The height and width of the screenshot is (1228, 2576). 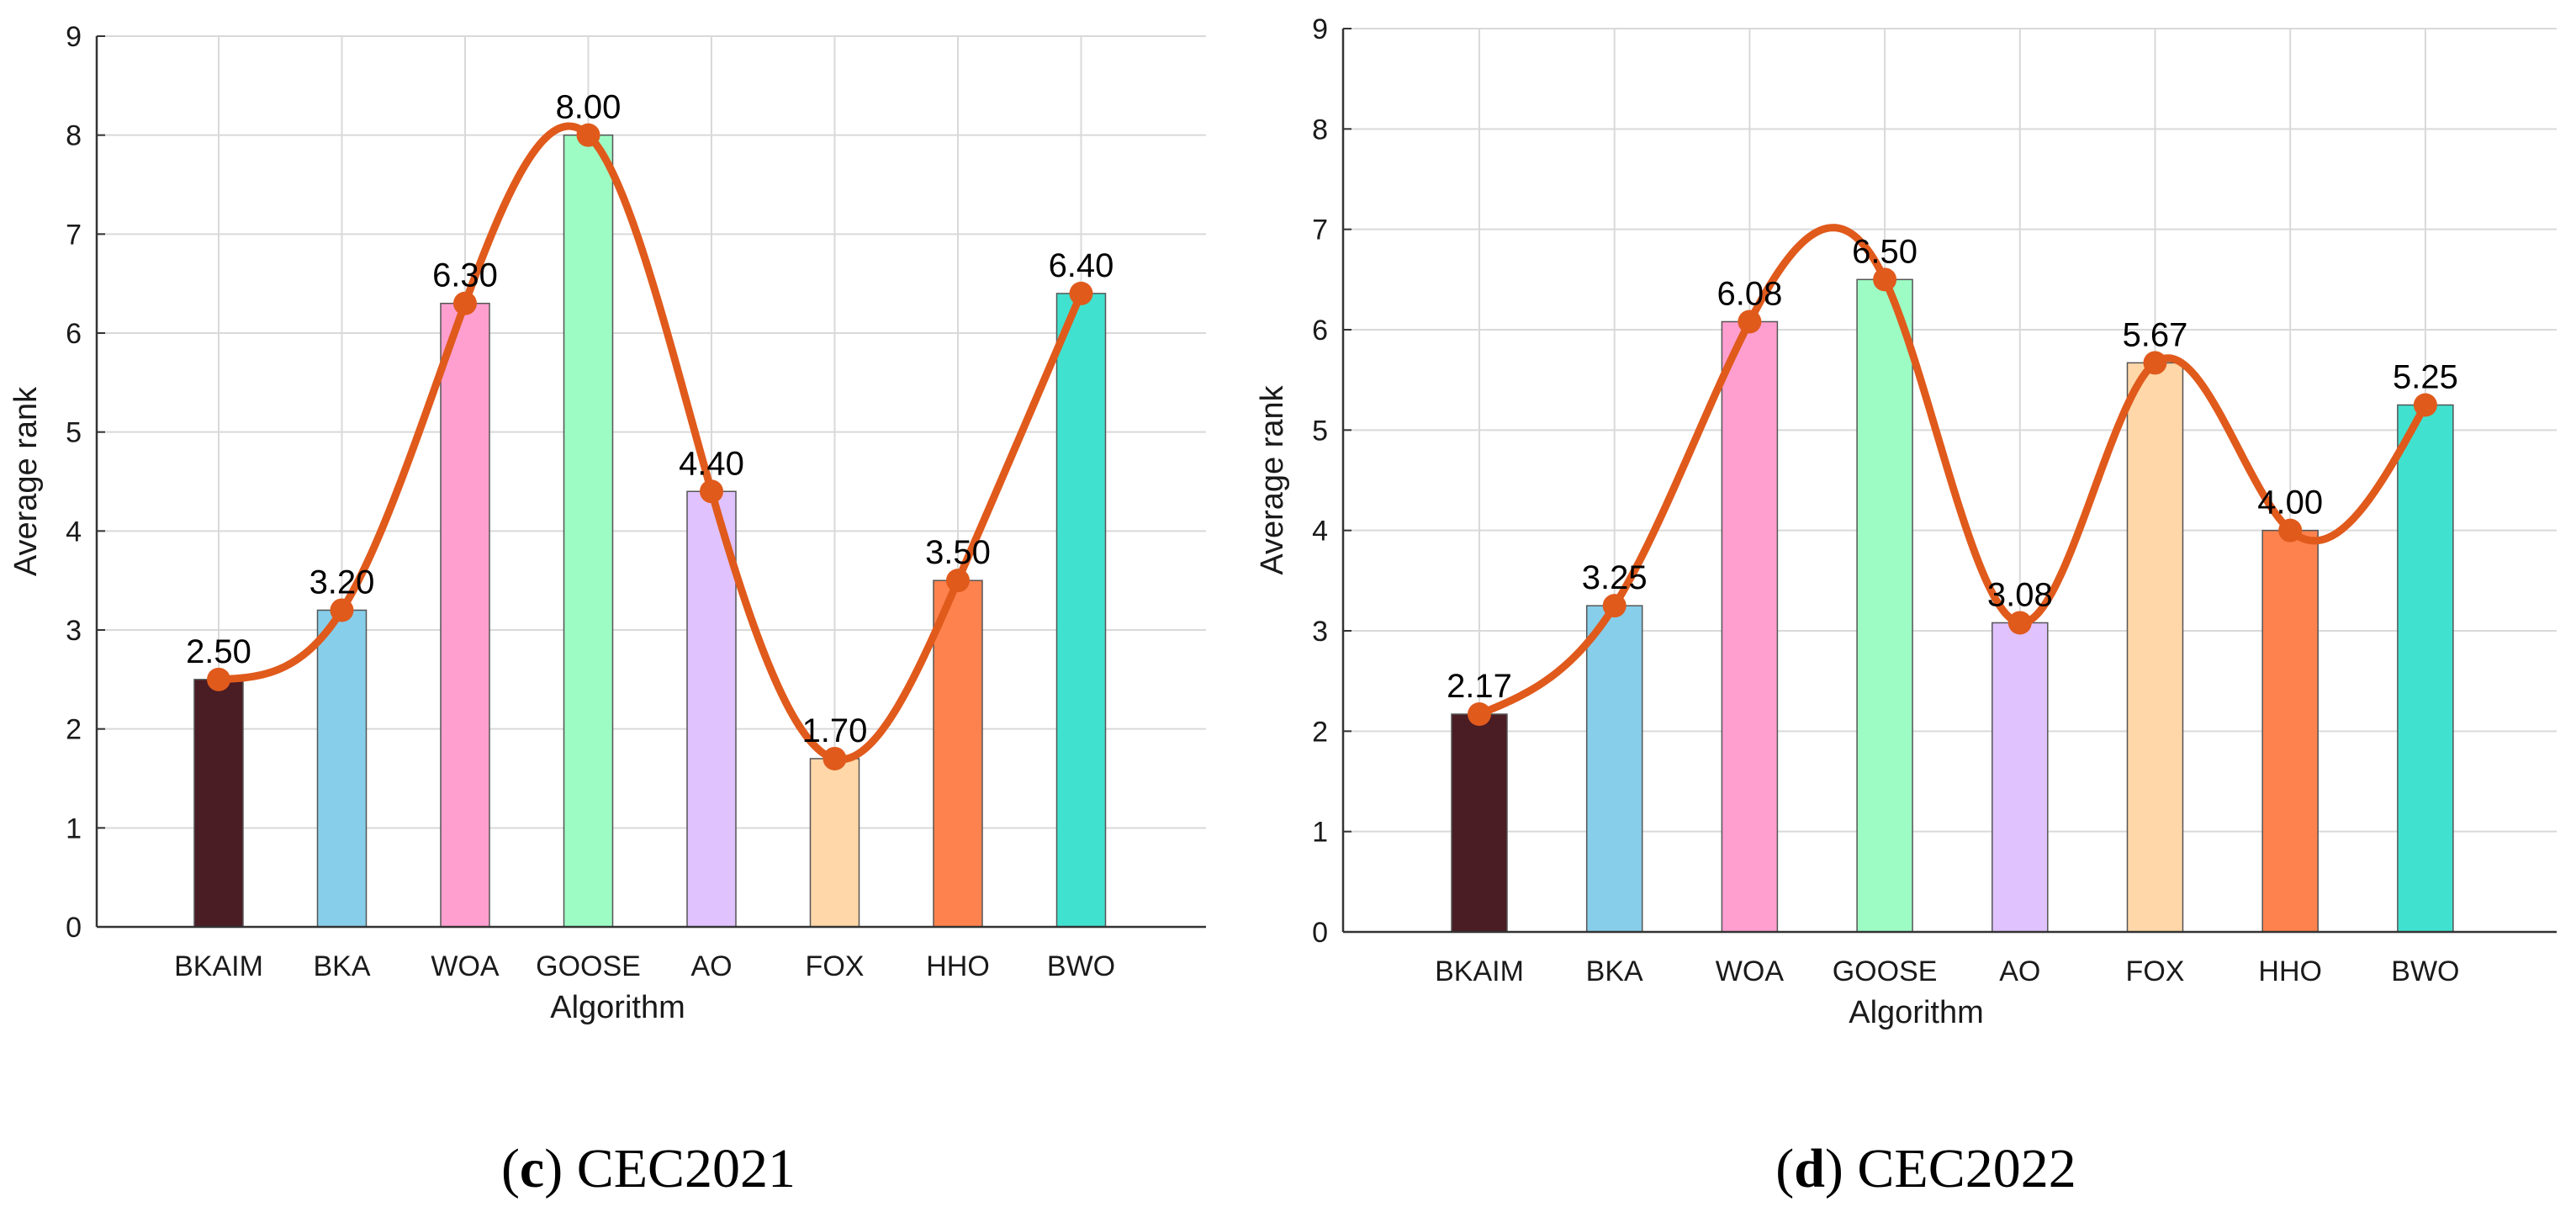 What do you see at coordinates (1750, 971) in the screenshot?
I see `d-xtick-label: WOA` at bounding box center [1750, 971].